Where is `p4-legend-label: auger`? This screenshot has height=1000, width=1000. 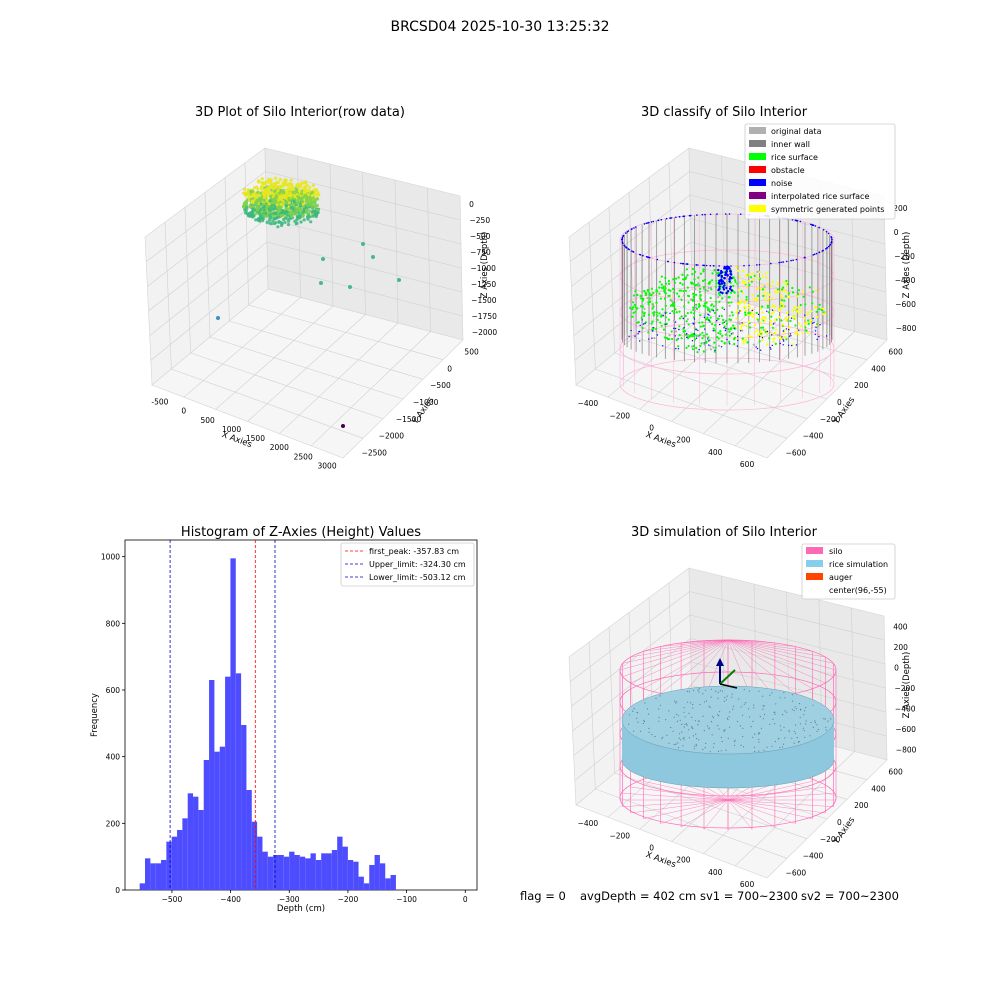
p4-legend-label: auger is located at coordinates (841, 577).